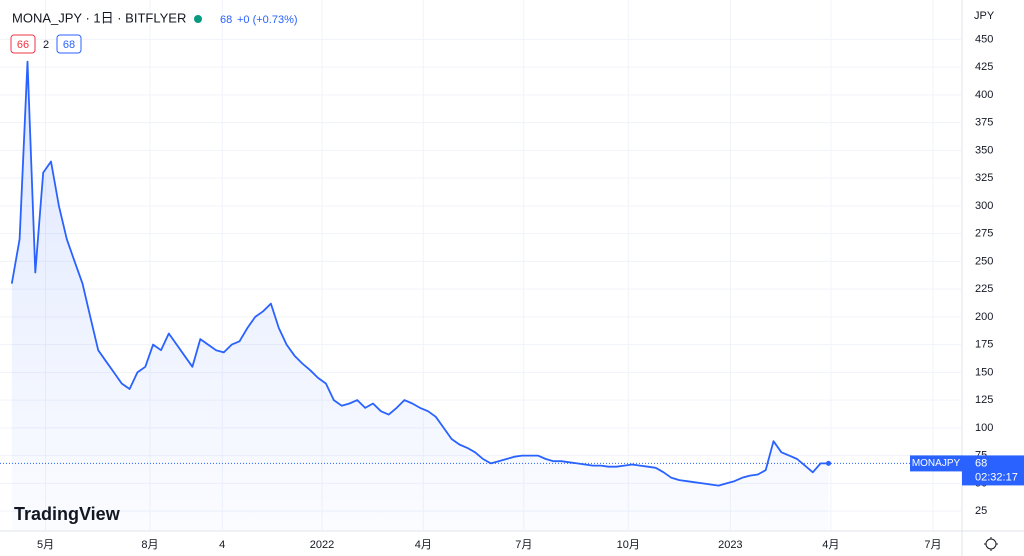 The height and width of the screenshot is (556, 1024). I want to click on x-tick-label: 5月, so click(45, 545).